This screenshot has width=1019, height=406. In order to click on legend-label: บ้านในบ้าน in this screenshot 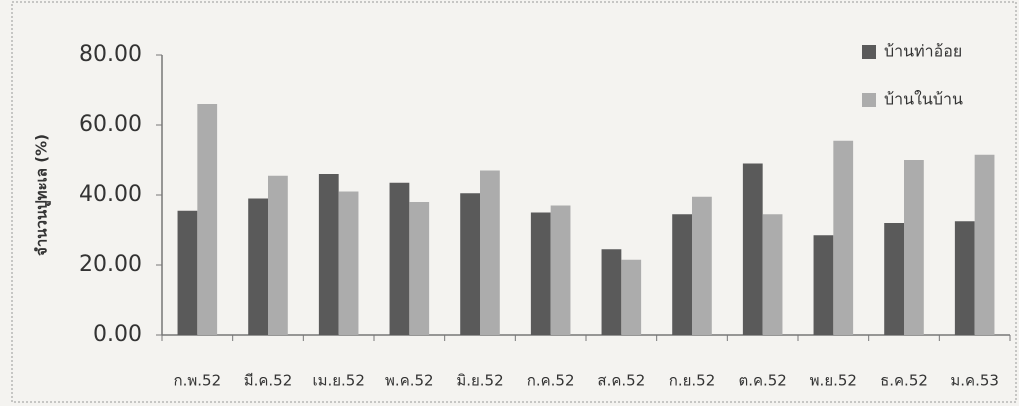, I will do `click(923, 99)`.